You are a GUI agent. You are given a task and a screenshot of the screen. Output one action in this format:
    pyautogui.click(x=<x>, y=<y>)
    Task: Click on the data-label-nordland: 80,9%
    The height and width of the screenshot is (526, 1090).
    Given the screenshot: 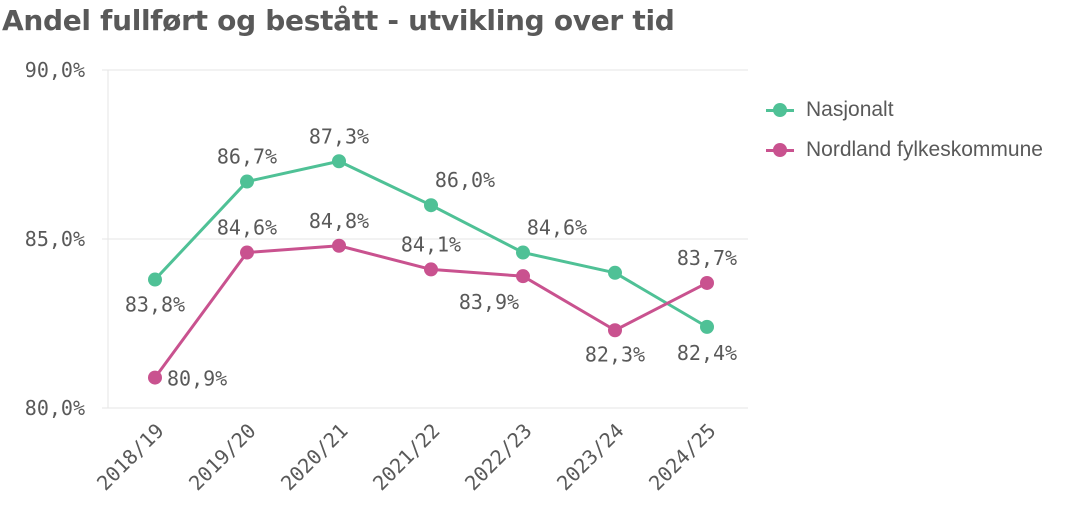 What is the action you would take?
    pyautogui.click(x=197, y=379)
    